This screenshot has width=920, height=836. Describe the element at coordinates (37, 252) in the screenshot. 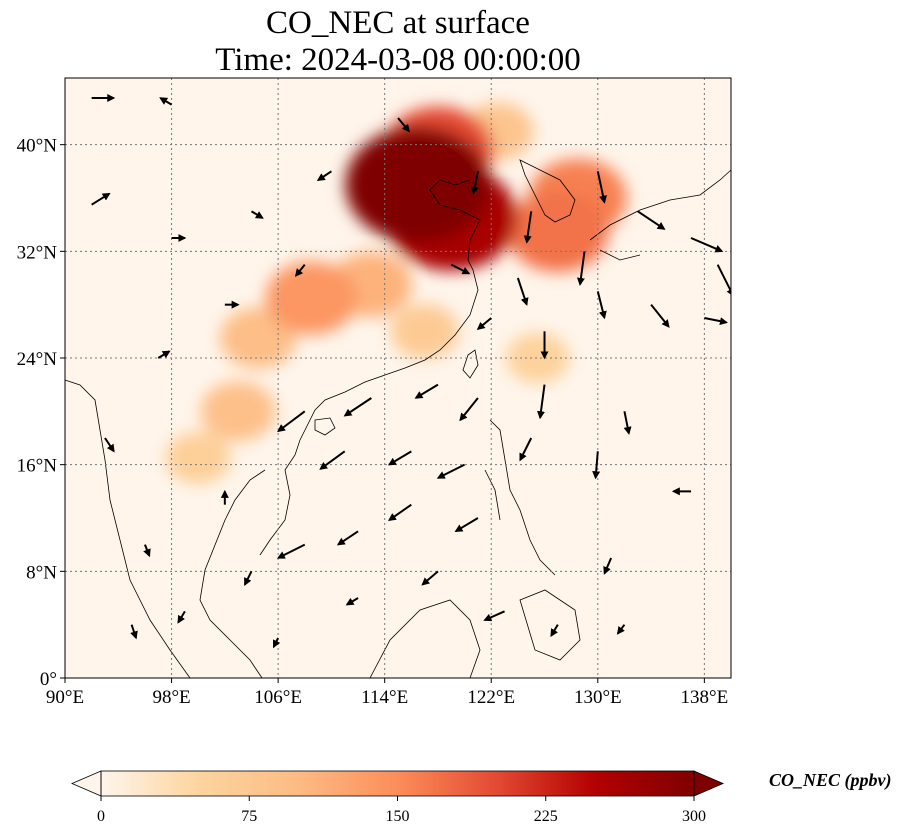

I see `lat-tick-label: 32°N` at that location.